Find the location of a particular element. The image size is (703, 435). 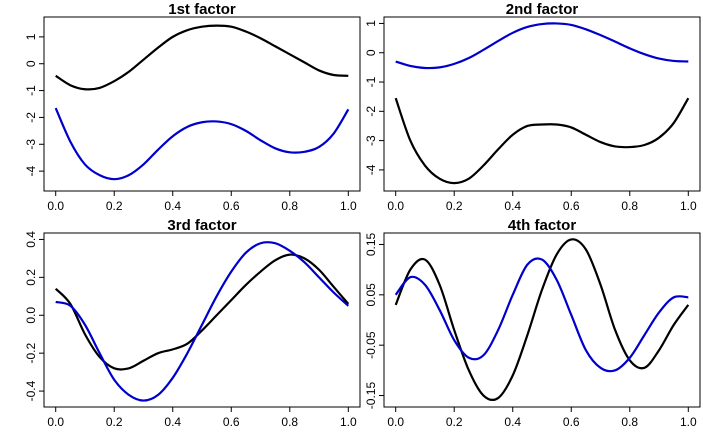

y-tick-label: 0.05 is located at coordinates (371, 295).